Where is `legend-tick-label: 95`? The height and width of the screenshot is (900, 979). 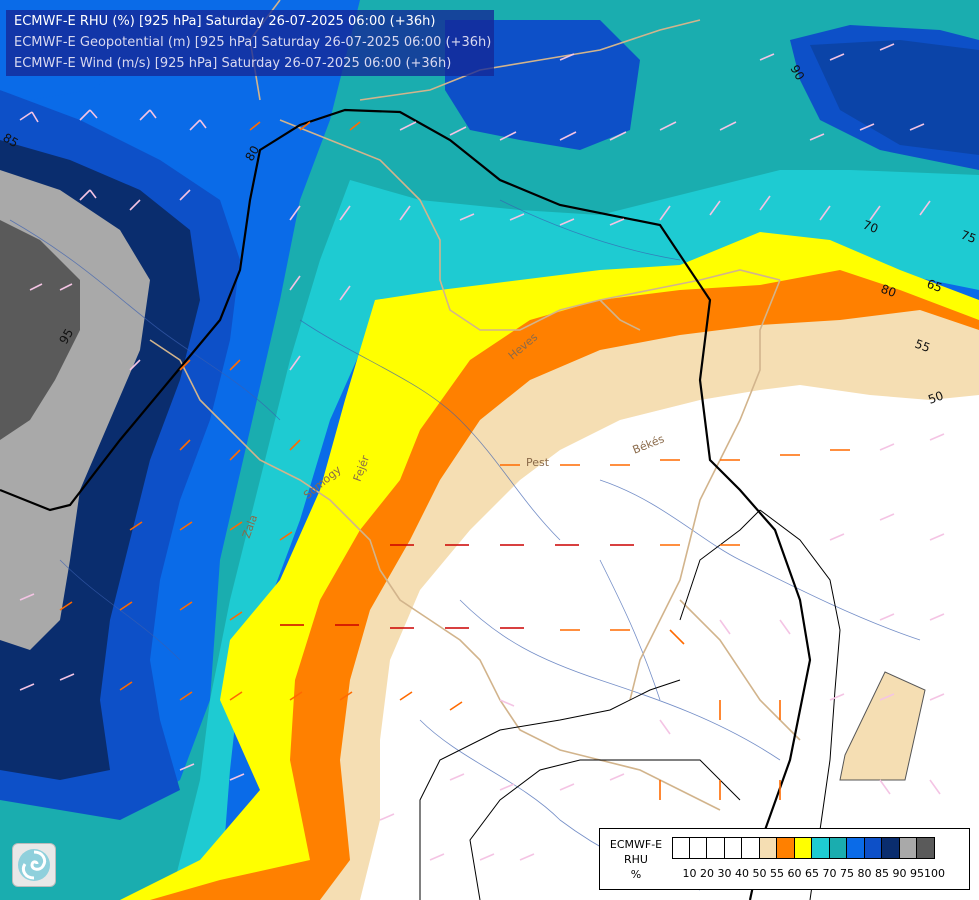 legend-tick-label: 95 is located at coordinates (917, 873).